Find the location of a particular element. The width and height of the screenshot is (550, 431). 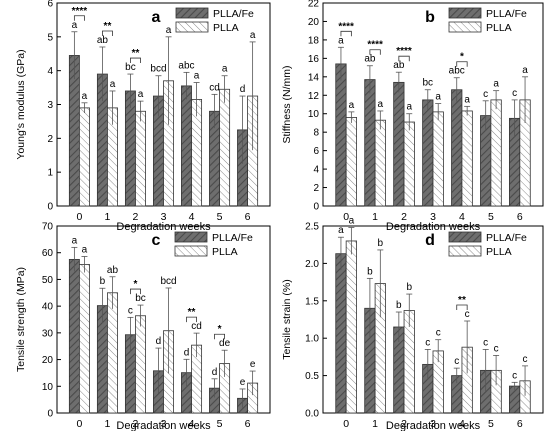

y-tick-label: 5 is located at coordinates (50, 37).